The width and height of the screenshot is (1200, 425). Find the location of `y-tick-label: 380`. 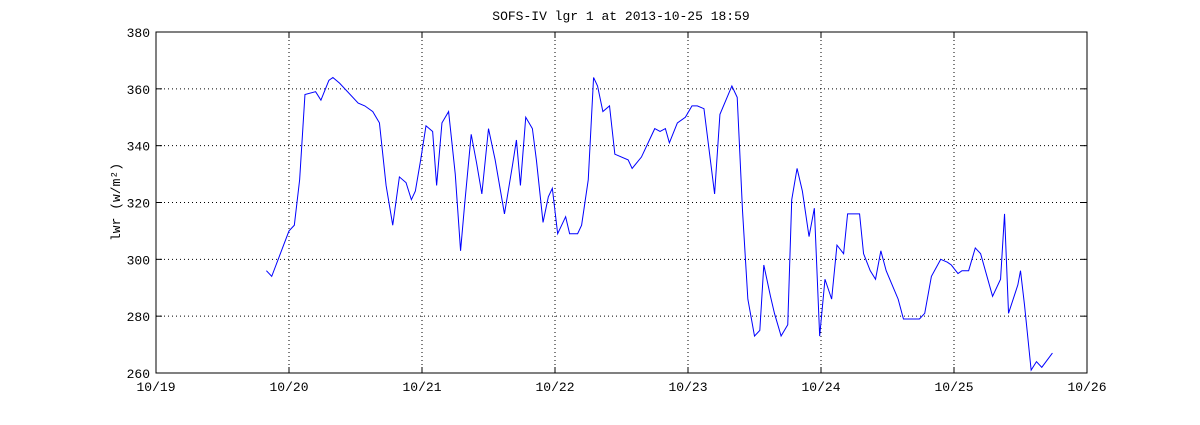

y-tick-label: 380 is located at coordinates (138, 33).